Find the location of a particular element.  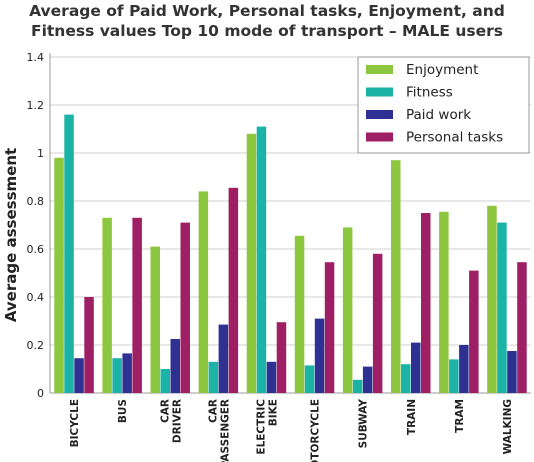

x-tick-label: DRIVER is located at coordinates (177, 421).